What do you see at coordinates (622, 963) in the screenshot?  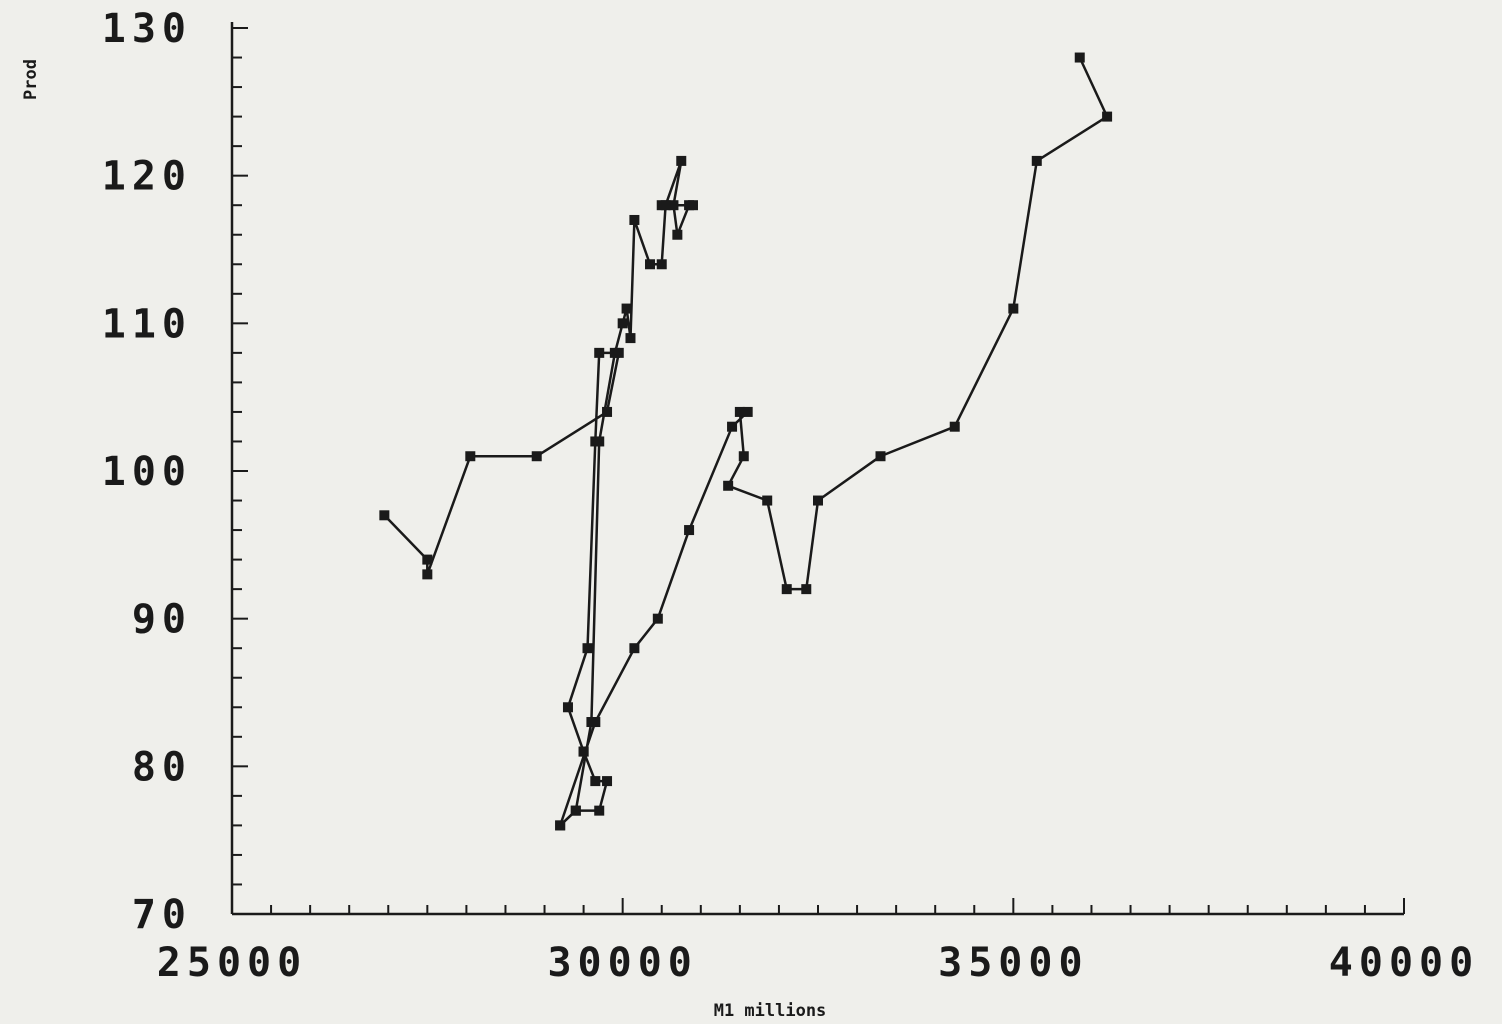 I see `x-tick-label: 30000` at bounding box center [622, 963].